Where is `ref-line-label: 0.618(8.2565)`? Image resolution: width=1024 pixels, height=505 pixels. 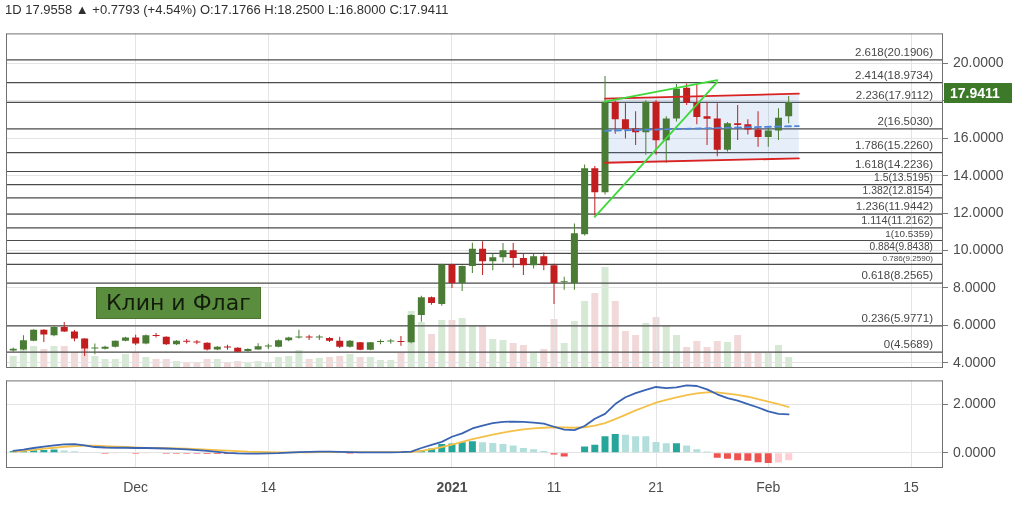
ref-line-label: 0.618(8.2565) is located at coordinates (897, 275).